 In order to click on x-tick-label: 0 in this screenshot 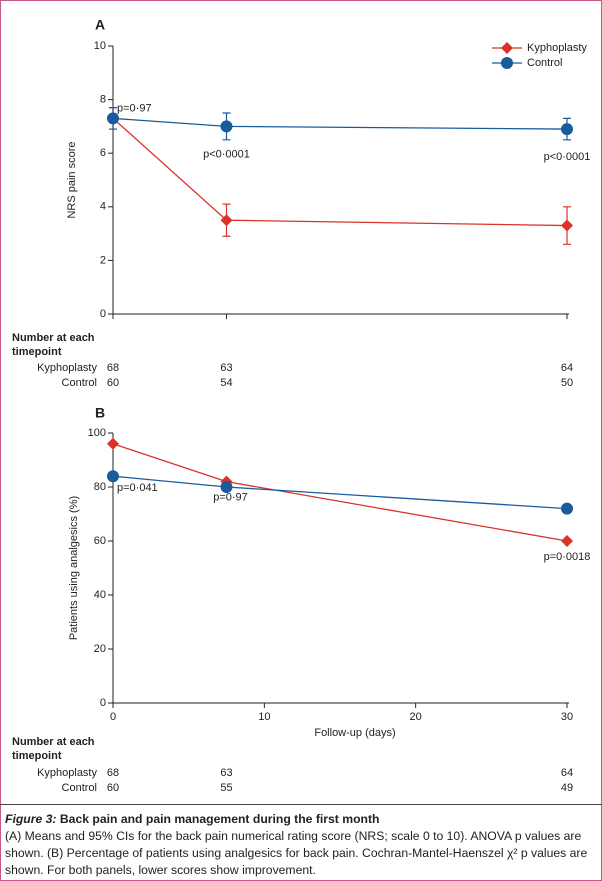, I will do `click(113, 717)`.